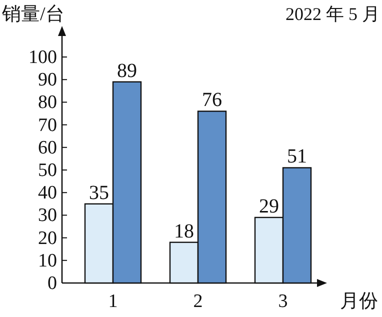 Image resolution: width=382 pixels, height=317 pixels. I want to click on data-label: 76, so click(212, 100).